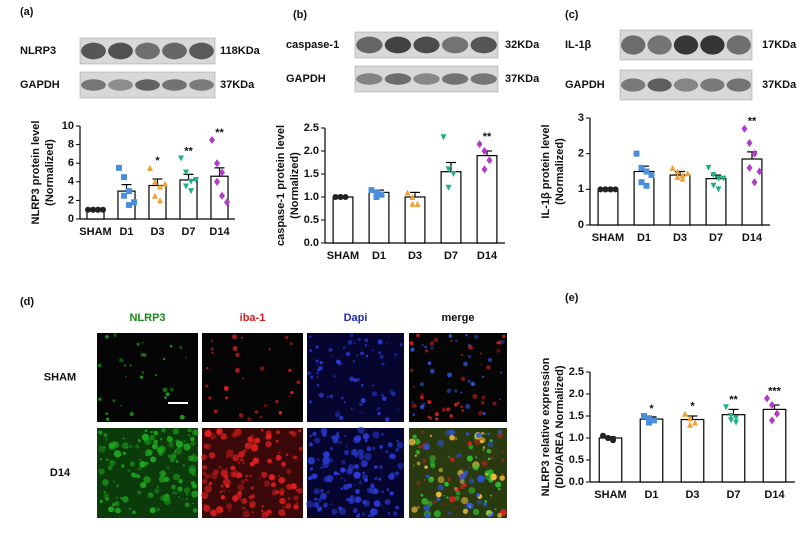  I want to click on significance: *, so click(157, 161).